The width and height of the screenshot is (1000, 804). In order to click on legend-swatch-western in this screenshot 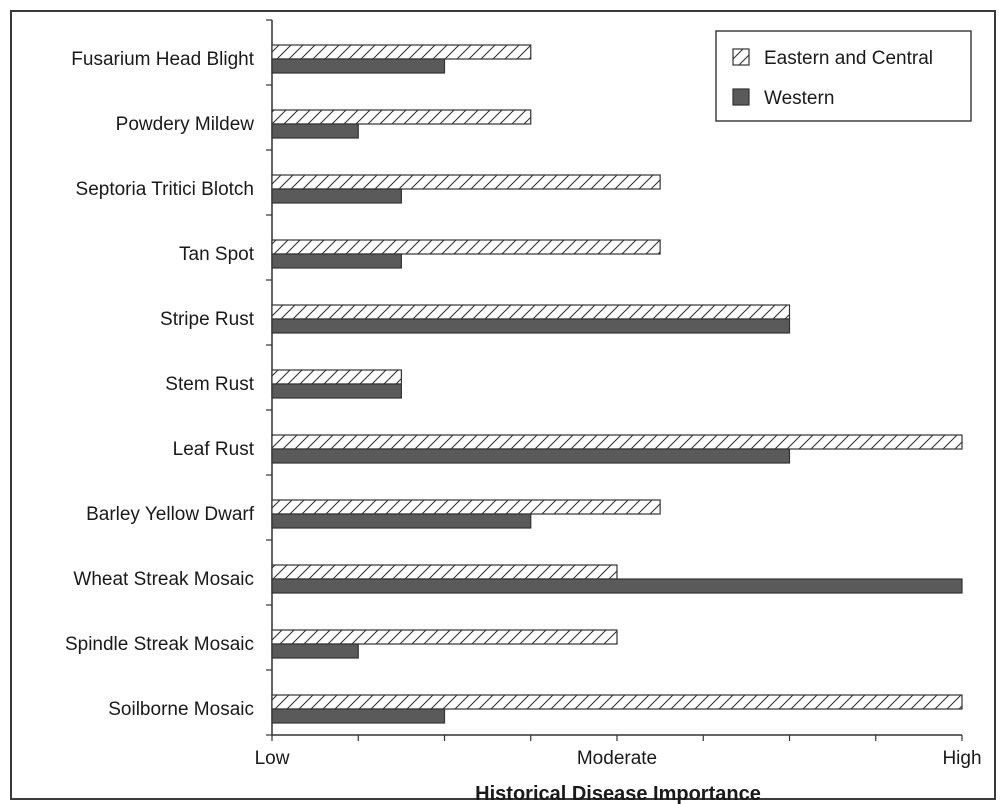, I will do `click(741, 97)`.